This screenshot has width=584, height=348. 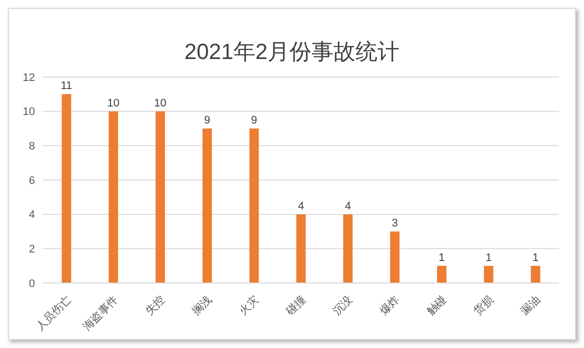 What do you see at coordinates (530, 305) in the screenshot?
I see `x-tick-label: 漏油` at bounding box center [530, 305].